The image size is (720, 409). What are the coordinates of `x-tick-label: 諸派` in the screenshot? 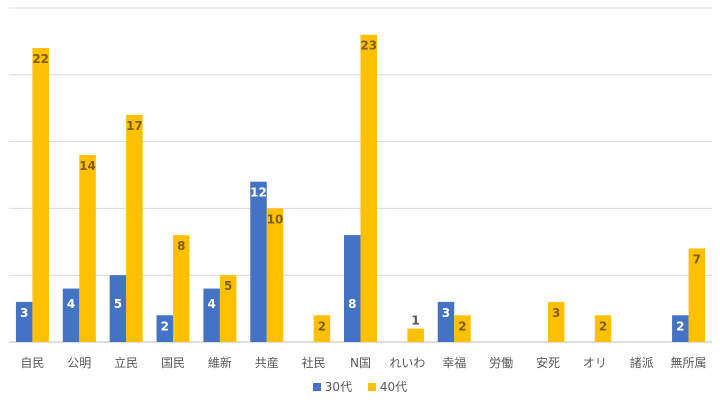 It's located at (642, 362).